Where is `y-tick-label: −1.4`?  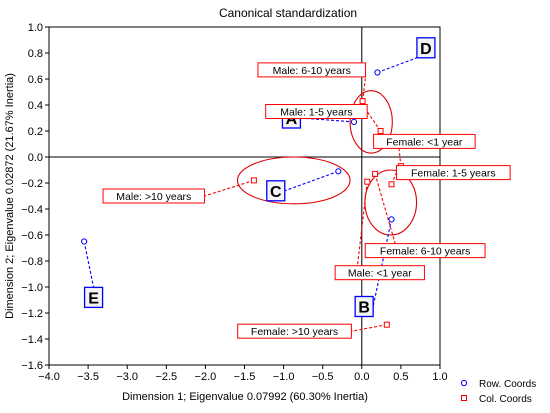 y-tick-label: −1.4 is located at coordinates (32, 340).